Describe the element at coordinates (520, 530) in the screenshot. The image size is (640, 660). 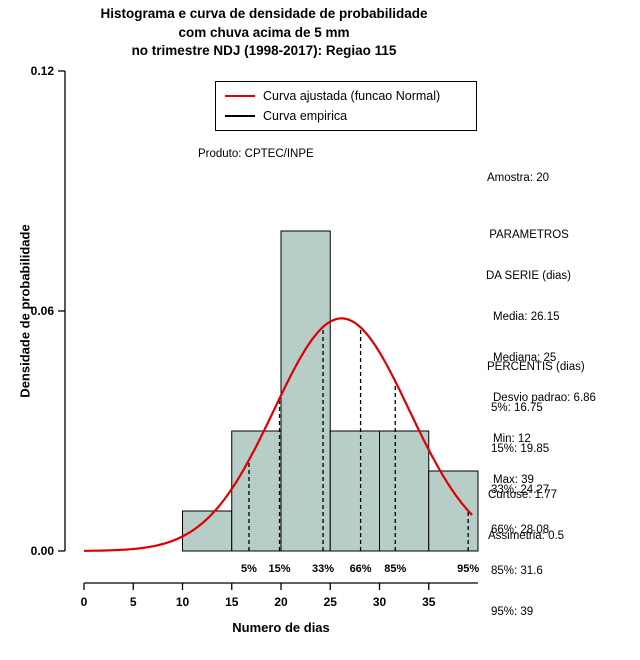
I see `percentil-66: 66%: 28.08` at that location.